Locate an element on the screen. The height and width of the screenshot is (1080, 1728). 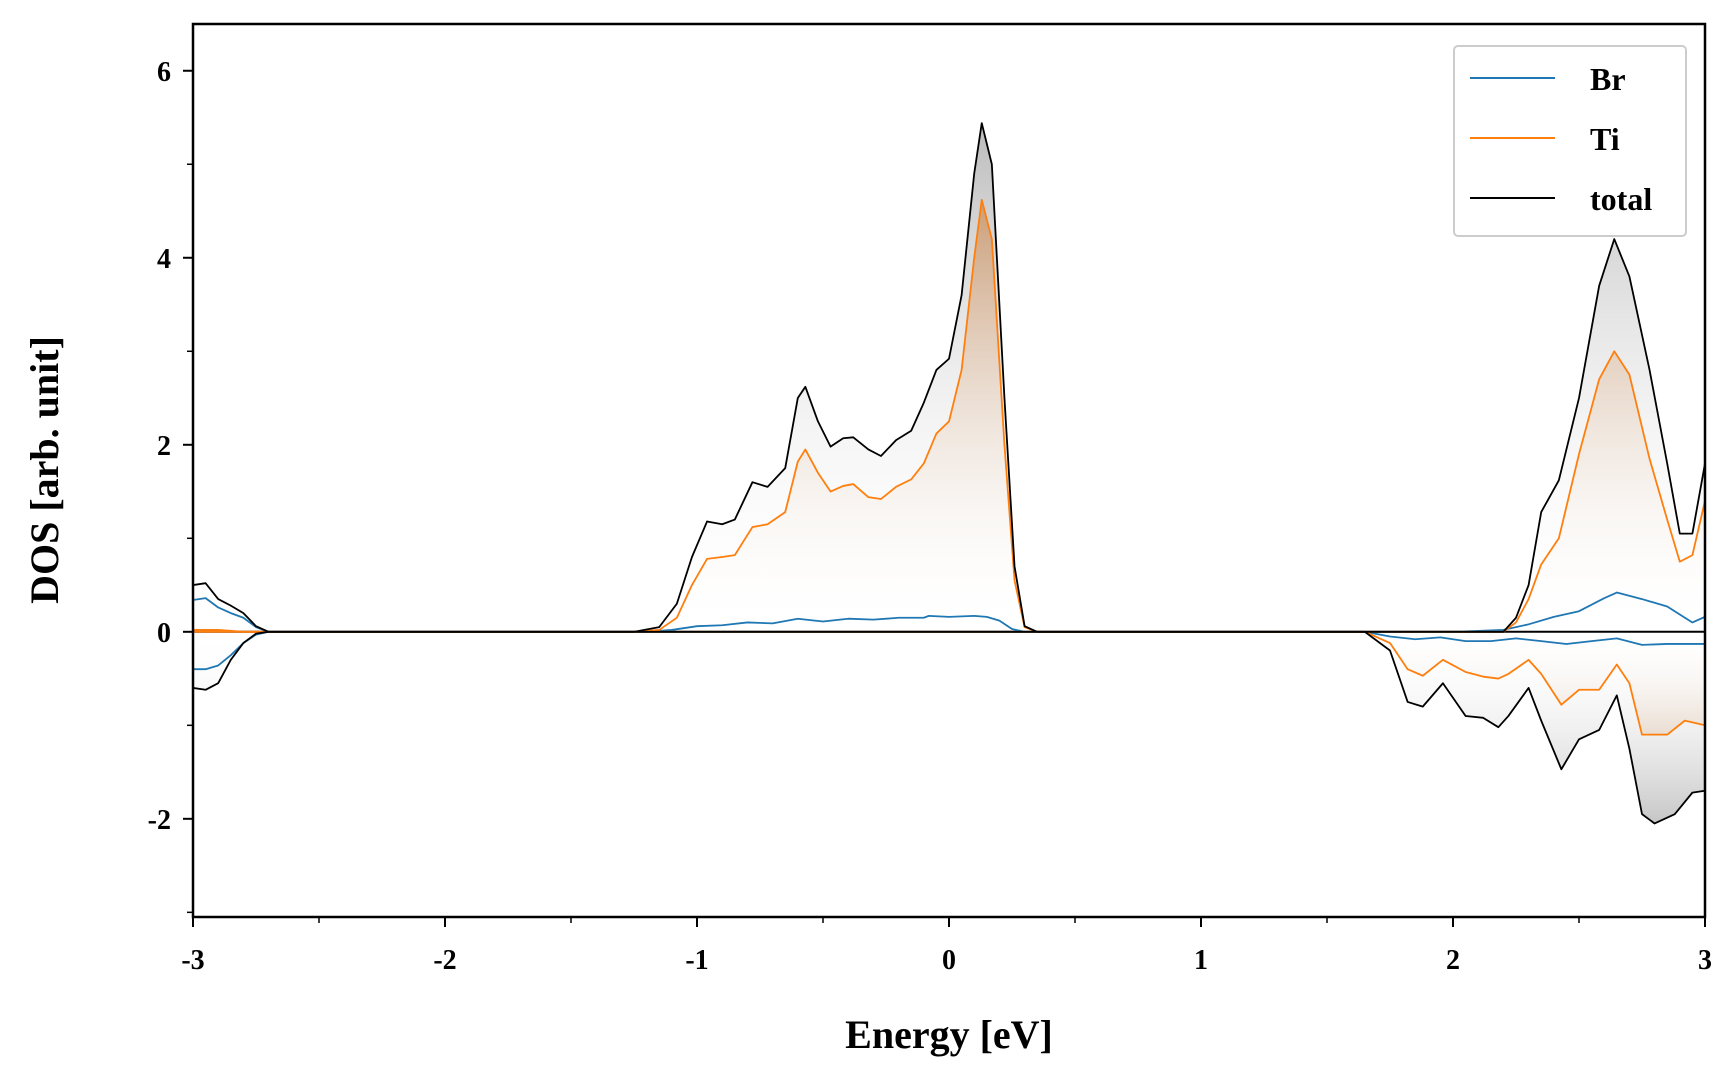
legend-frame is located at coordinates (1570, 141).